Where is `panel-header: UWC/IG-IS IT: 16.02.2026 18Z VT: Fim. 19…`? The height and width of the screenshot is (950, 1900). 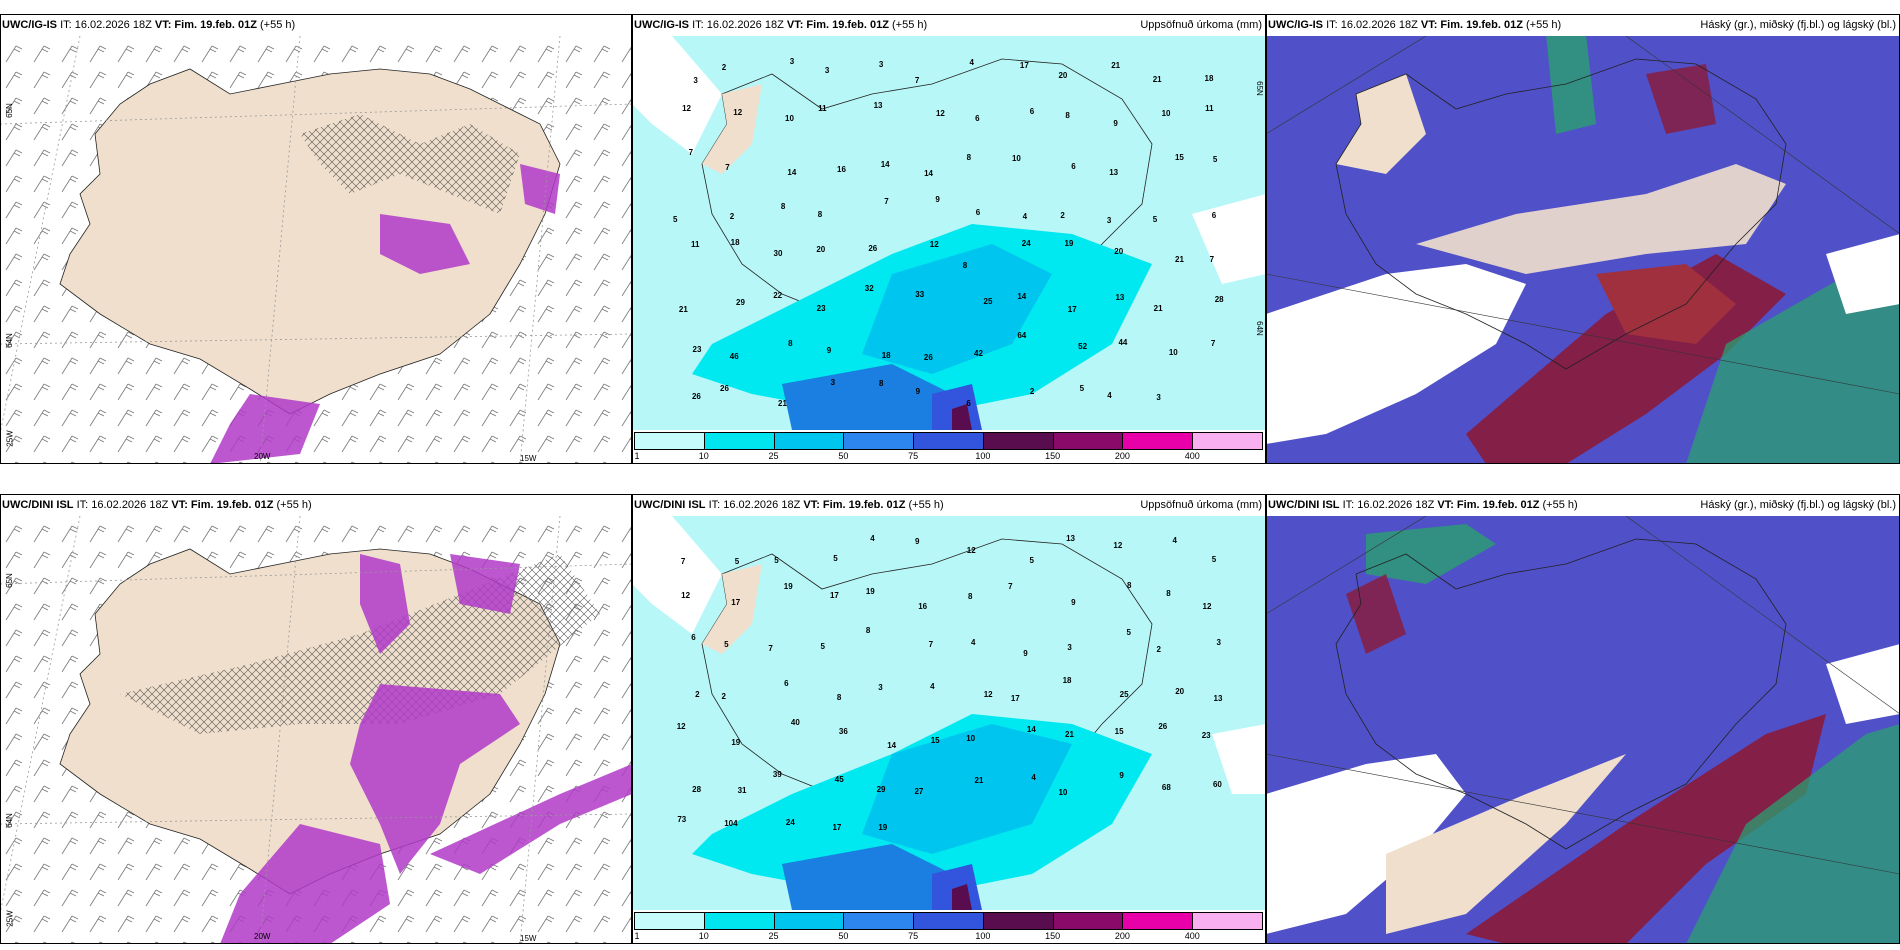 panel-header: UWC/IG-IS IT: 16.02.2026 18Z VT: Fim. 19… is located at coordinates (949, 25).